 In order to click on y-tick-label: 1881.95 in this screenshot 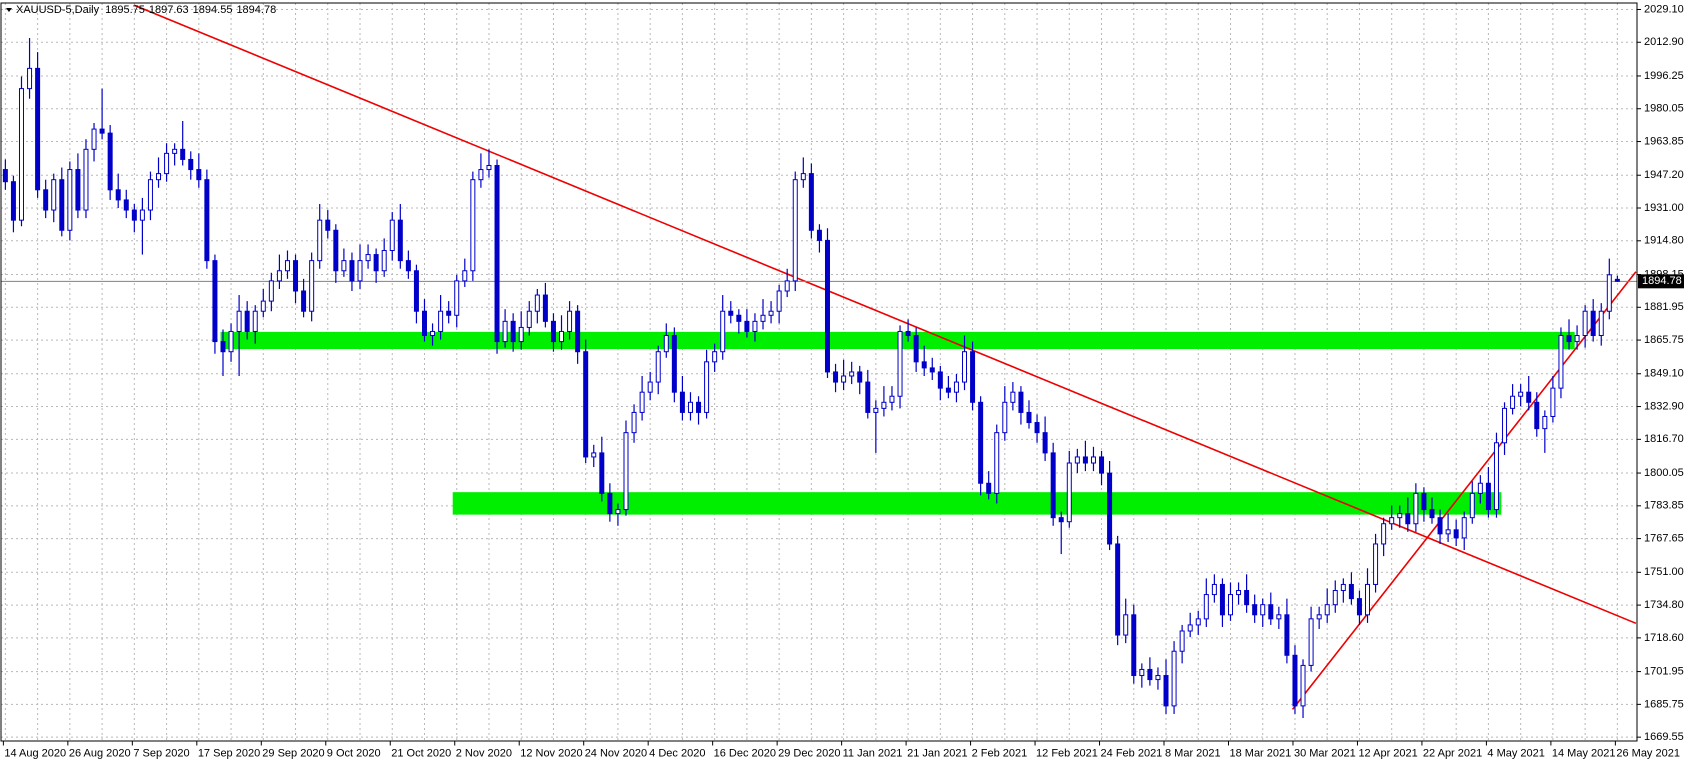, I will do `click(1664, 307)`.